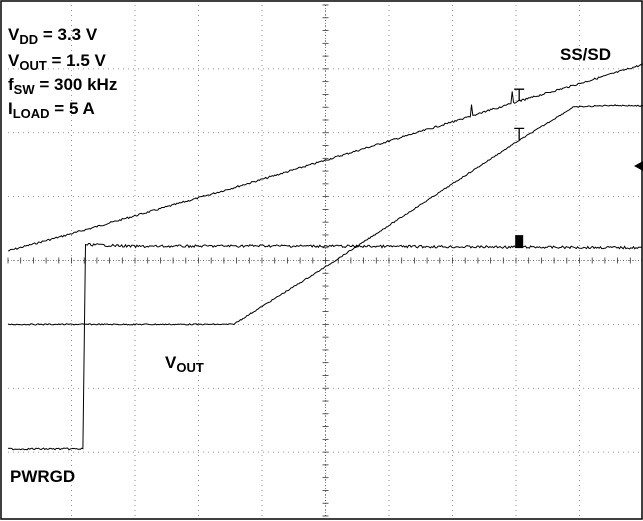 The height and width of the screenshot is (521, 643). I want to click on label-ss-sd: SS/SD, so click(585, 54).